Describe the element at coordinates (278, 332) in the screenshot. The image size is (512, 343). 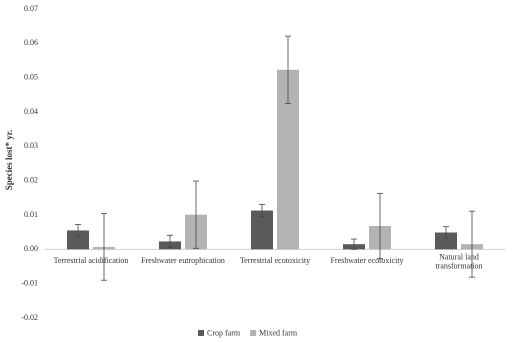
I see `legend-label: Mixed farm` at that location.